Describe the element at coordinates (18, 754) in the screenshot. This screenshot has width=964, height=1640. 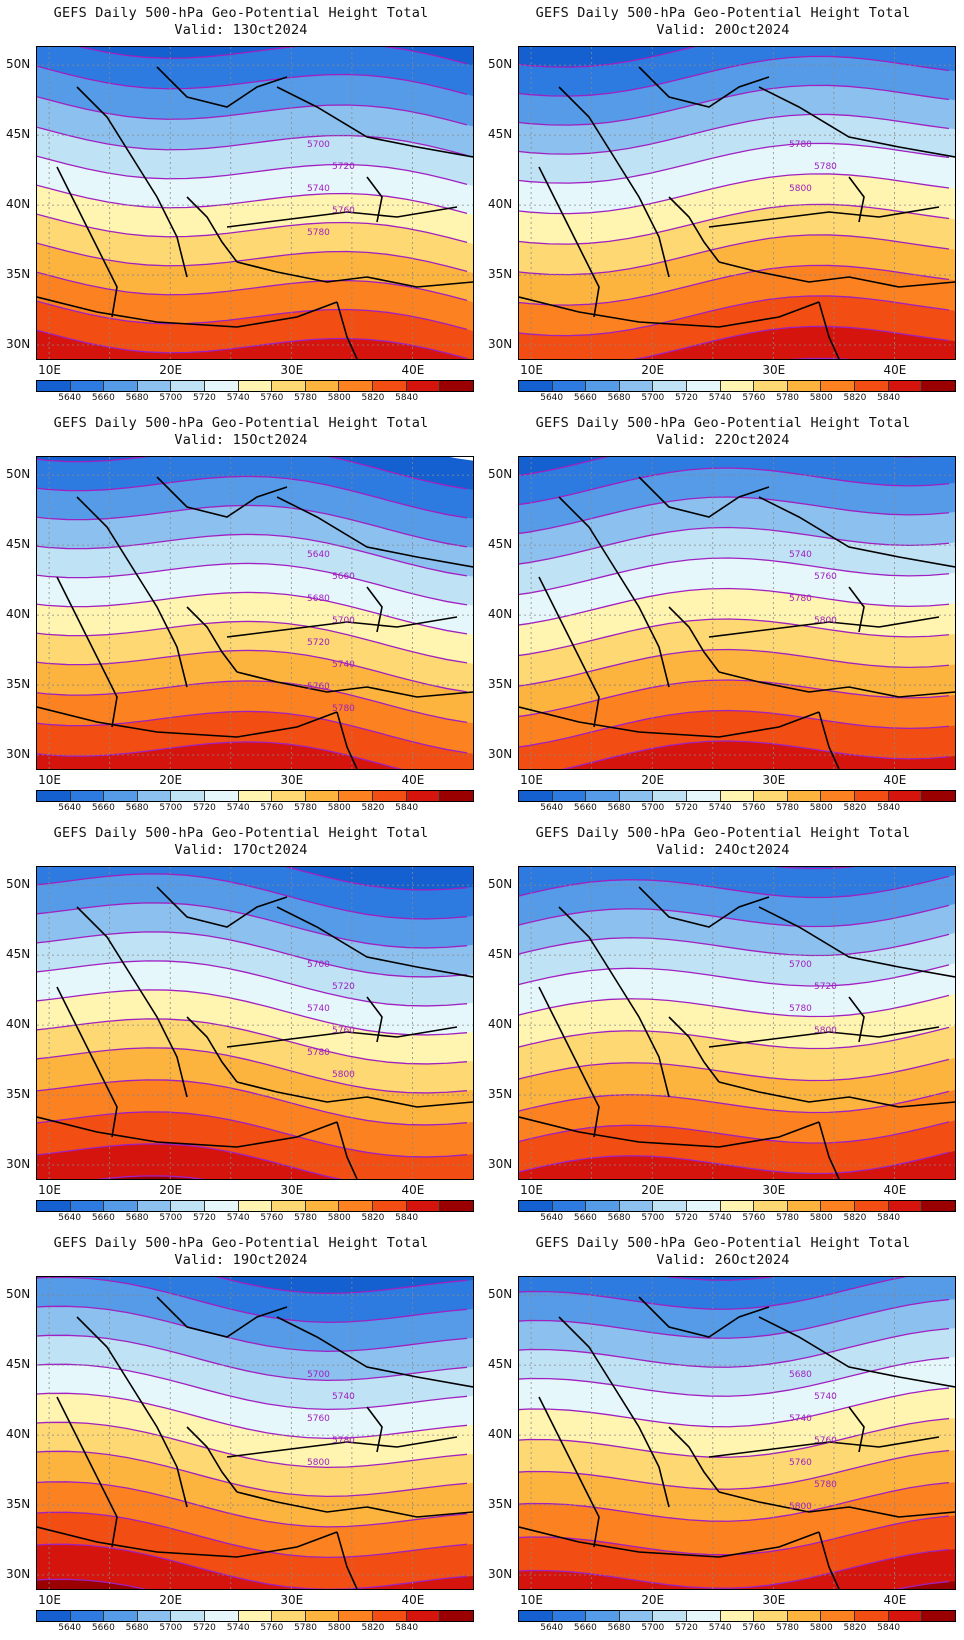
I see `lat-tick-label: 30N` at that location.